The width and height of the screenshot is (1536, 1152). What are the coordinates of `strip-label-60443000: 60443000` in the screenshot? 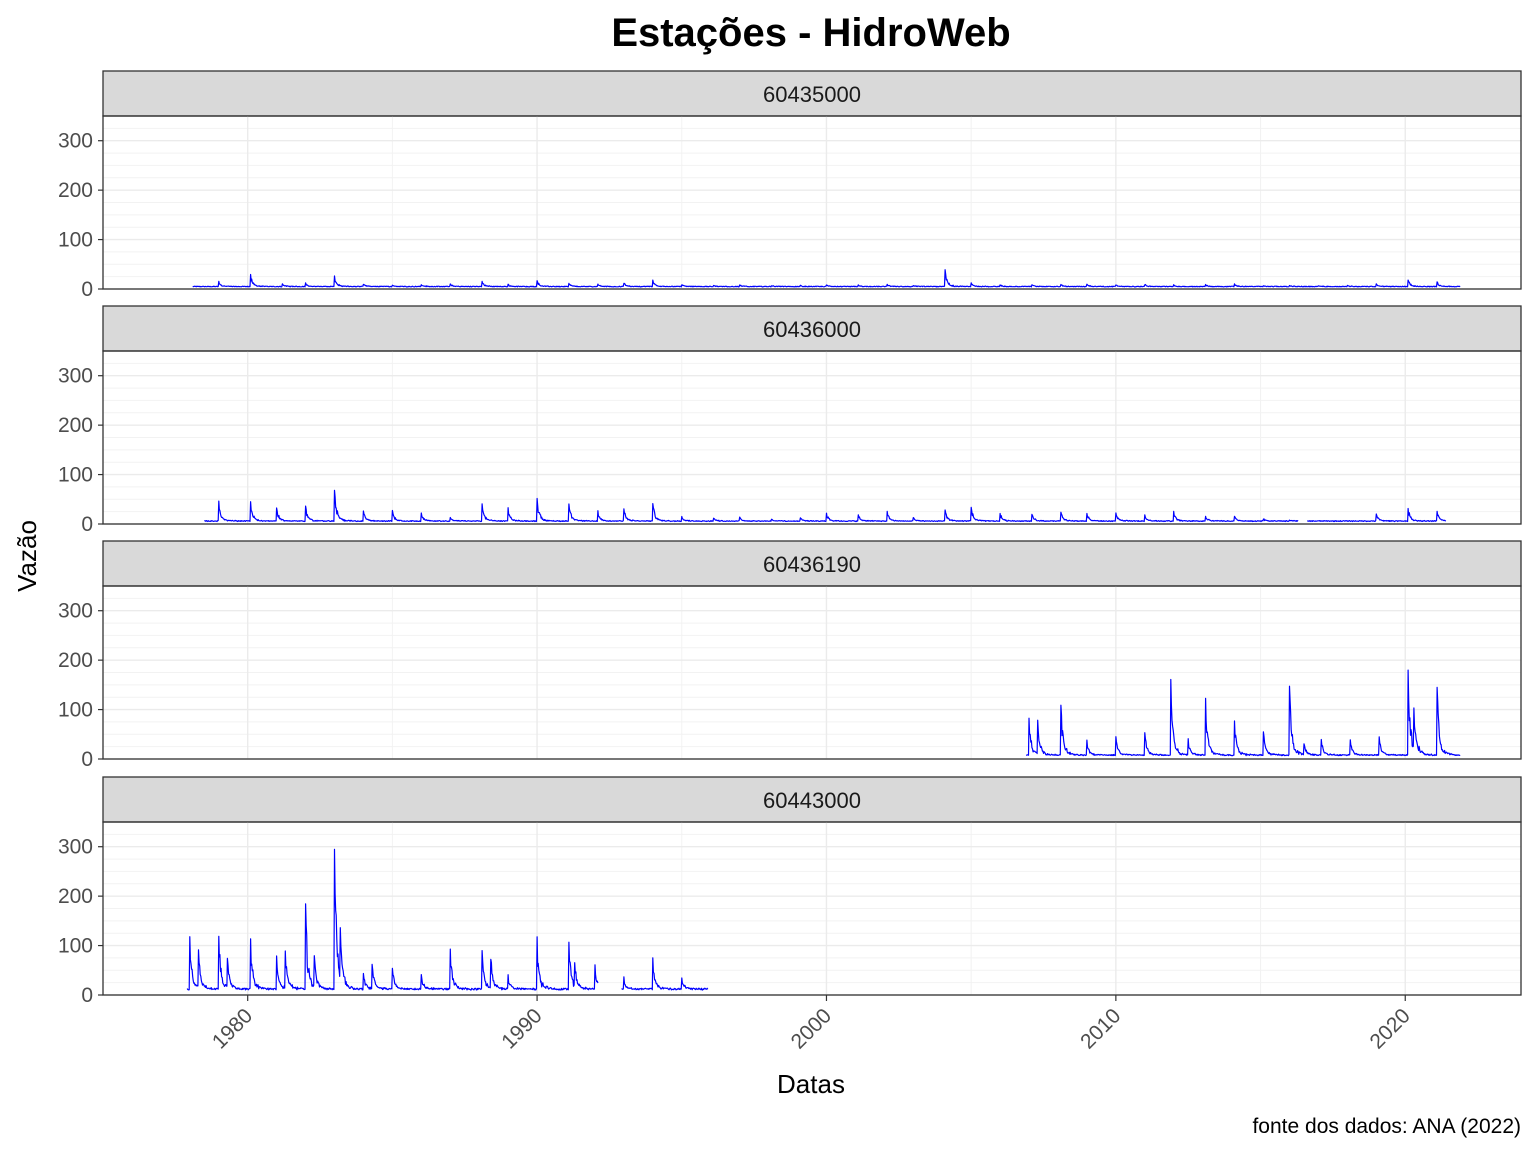 It's located at (812, 800).